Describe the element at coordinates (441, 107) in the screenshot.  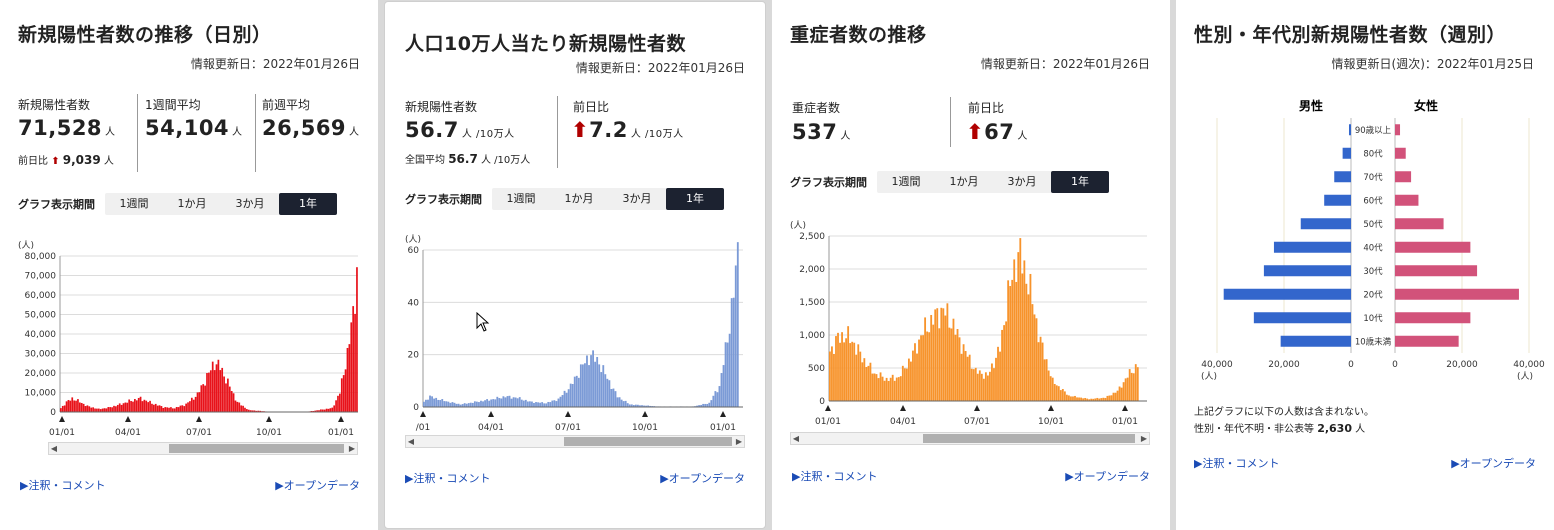
I see `stat-label-new-cases: 新規陽性者数` at that location.